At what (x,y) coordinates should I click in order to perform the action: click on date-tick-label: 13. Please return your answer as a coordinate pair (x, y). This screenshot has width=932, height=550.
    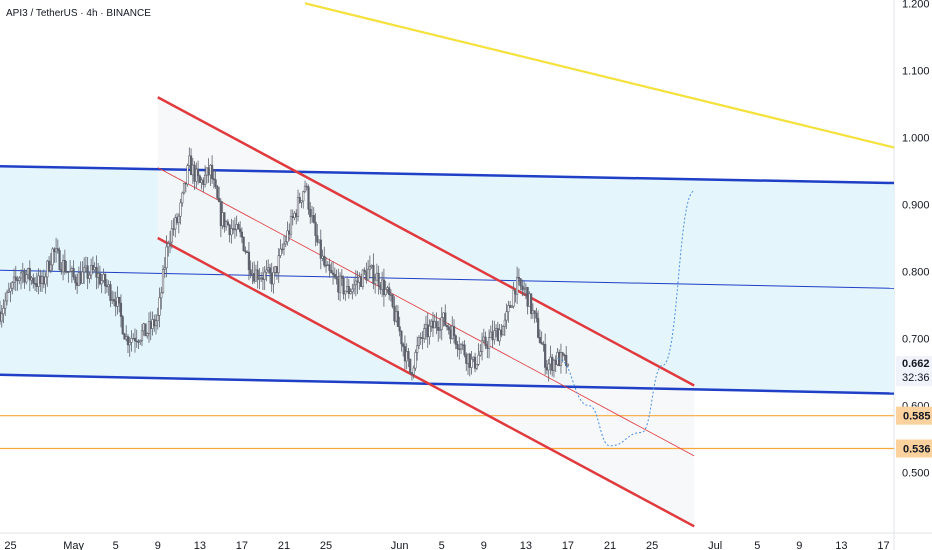
    Looking at the image, I should click on (526, 545).